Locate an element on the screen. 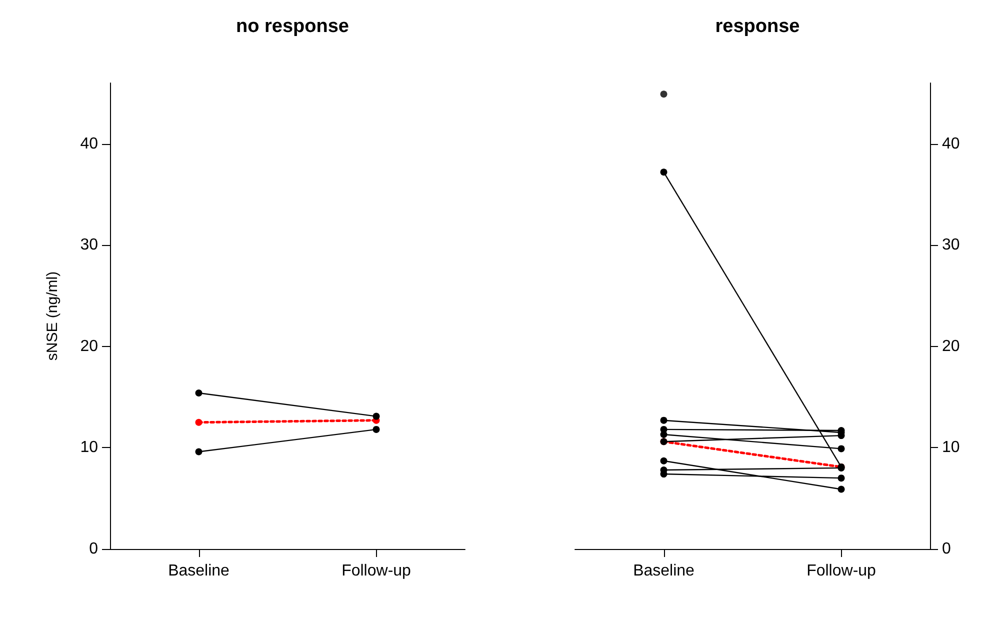 This screenshot has width=982, height=619. chart-title: no response is located at coordinates (292, 26).